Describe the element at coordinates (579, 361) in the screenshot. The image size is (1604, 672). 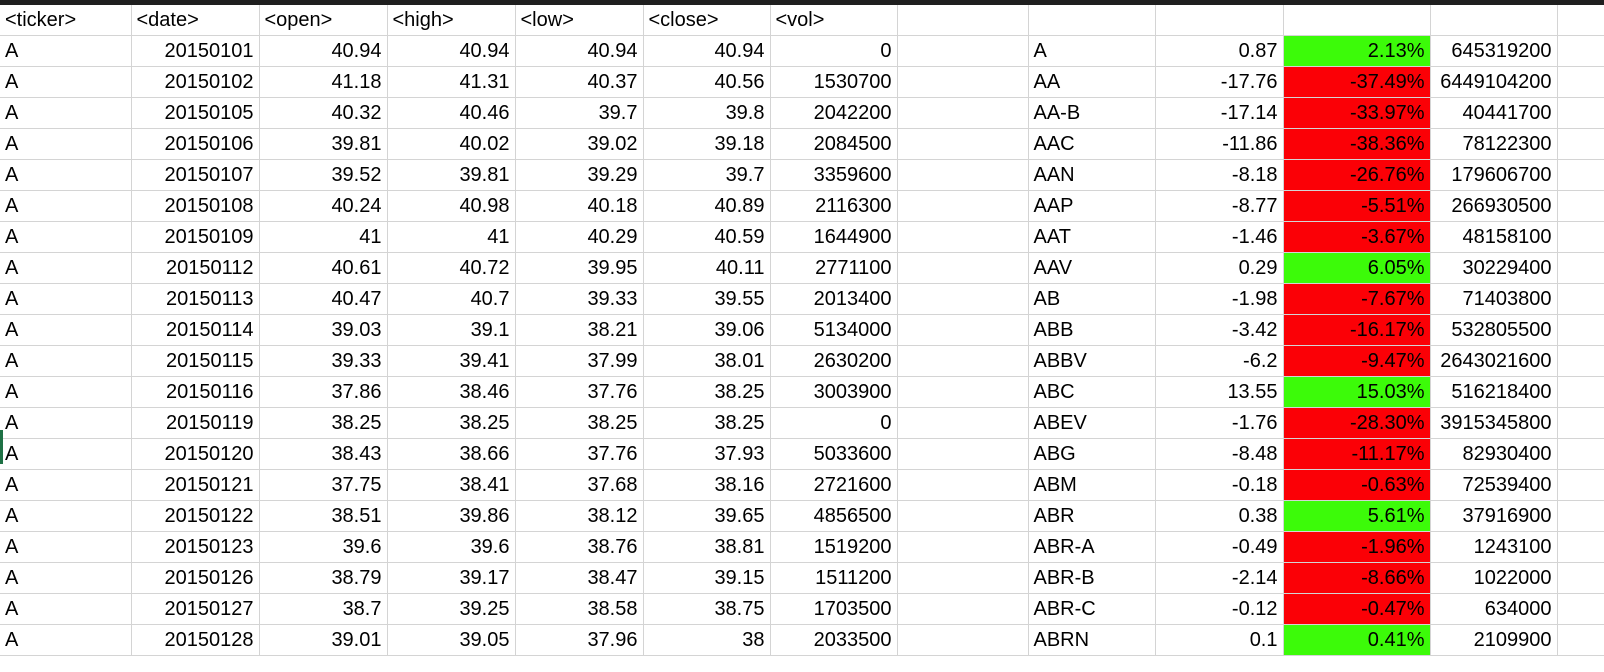
I see `cell-low: 37.99` at that location.